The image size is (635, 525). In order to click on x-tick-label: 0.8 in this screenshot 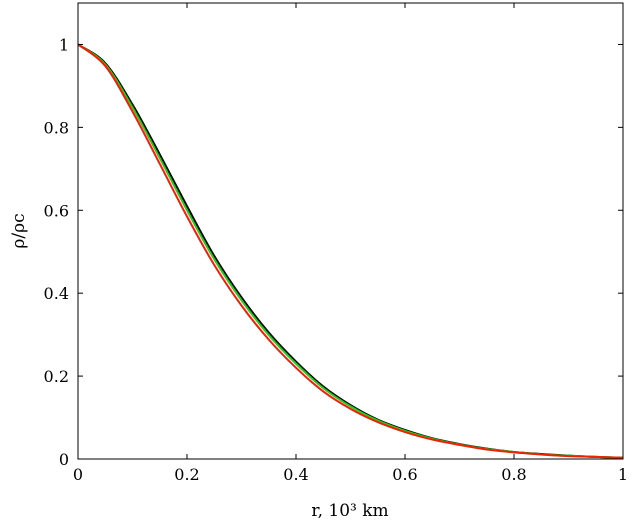, I will do `click(513, 474)`.